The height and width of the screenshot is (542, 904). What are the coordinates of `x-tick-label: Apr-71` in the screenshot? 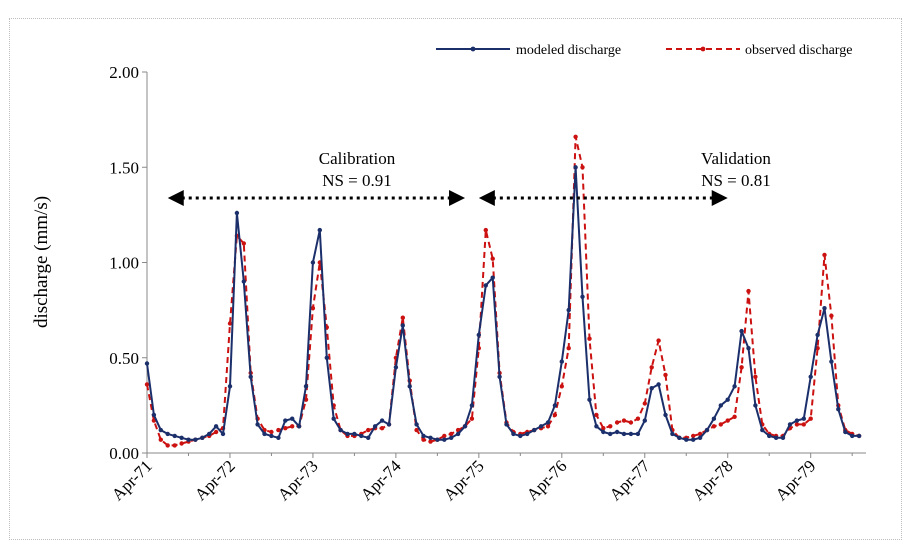 It's located at (132, 480).